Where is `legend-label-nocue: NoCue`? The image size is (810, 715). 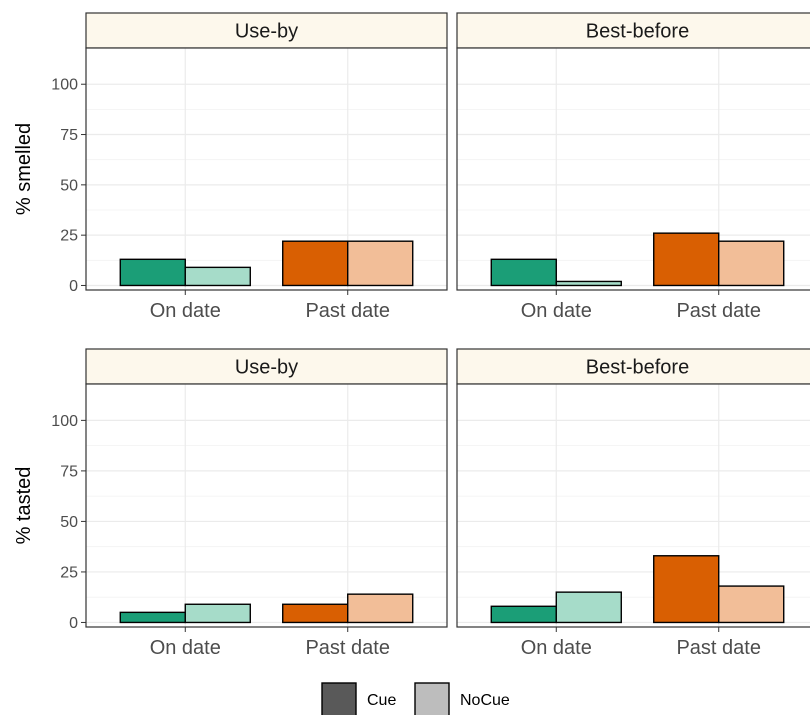
legend-label-nocue: NoCue is located at coordinates (485, 700).